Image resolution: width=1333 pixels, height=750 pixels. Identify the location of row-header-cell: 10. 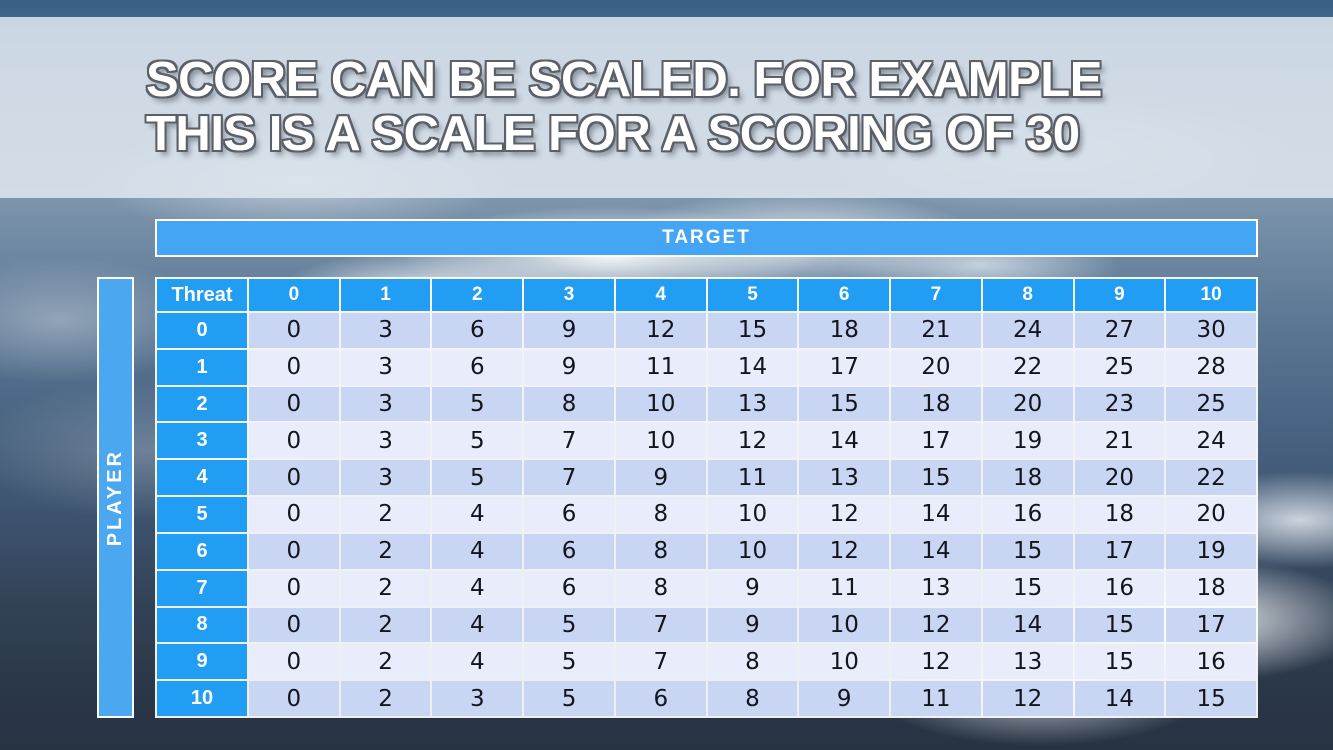
(202, 698).